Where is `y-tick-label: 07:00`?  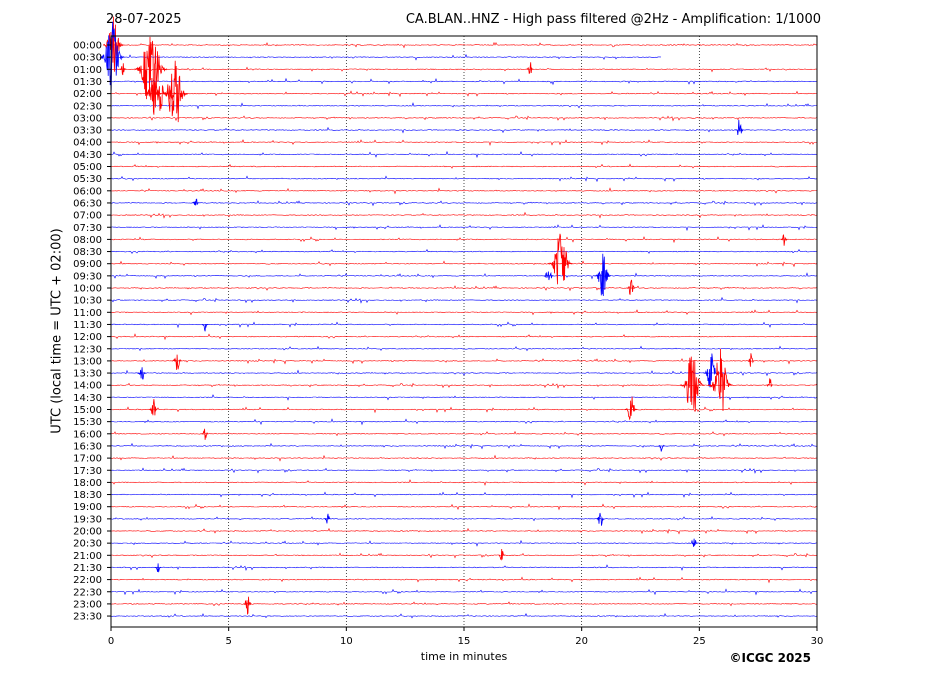
y-tick-label: 07:00 is located at coordinates (87, 216).